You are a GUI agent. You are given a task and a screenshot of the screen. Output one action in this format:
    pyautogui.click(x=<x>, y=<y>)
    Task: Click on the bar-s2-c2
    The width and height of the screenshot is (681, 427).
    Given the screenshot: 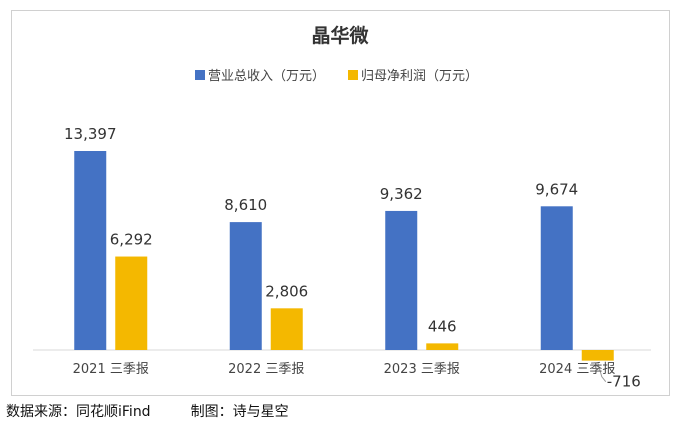 What is the action you would take?
    pyautogui.click(x=286, y=329)
    